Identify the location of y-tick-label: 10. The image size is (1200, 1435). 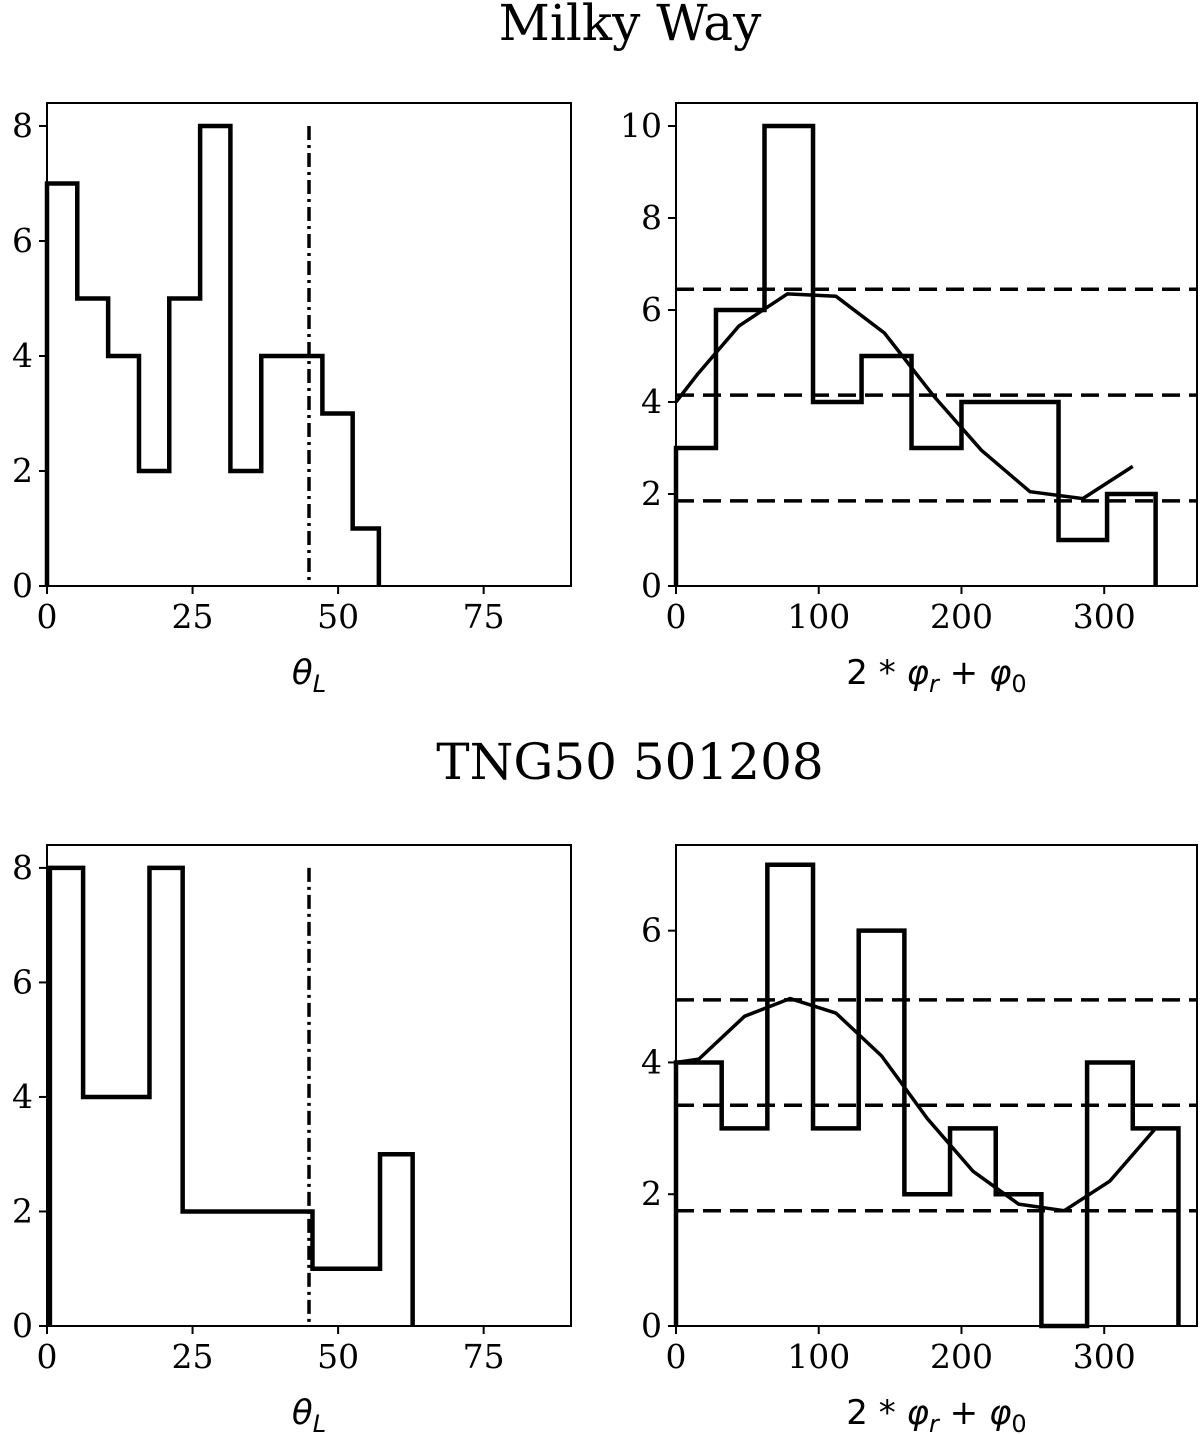
(641, 125).